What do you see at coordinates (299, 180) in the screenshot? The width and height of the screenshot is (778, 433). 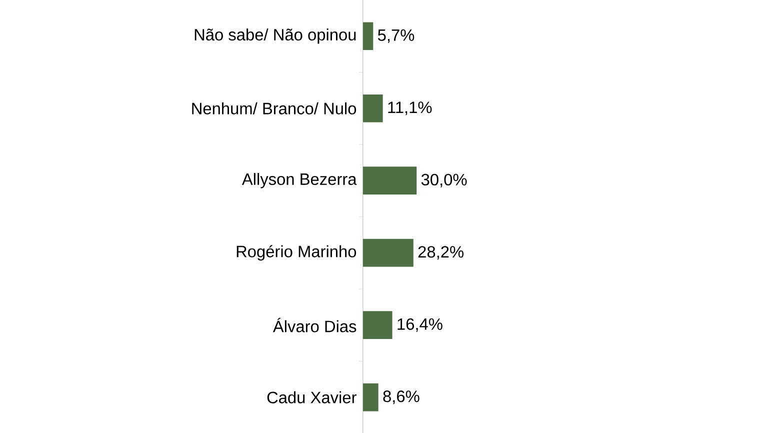 I see `y-tick-label: Allyson Bezerra` at bounding box center [299, 180].